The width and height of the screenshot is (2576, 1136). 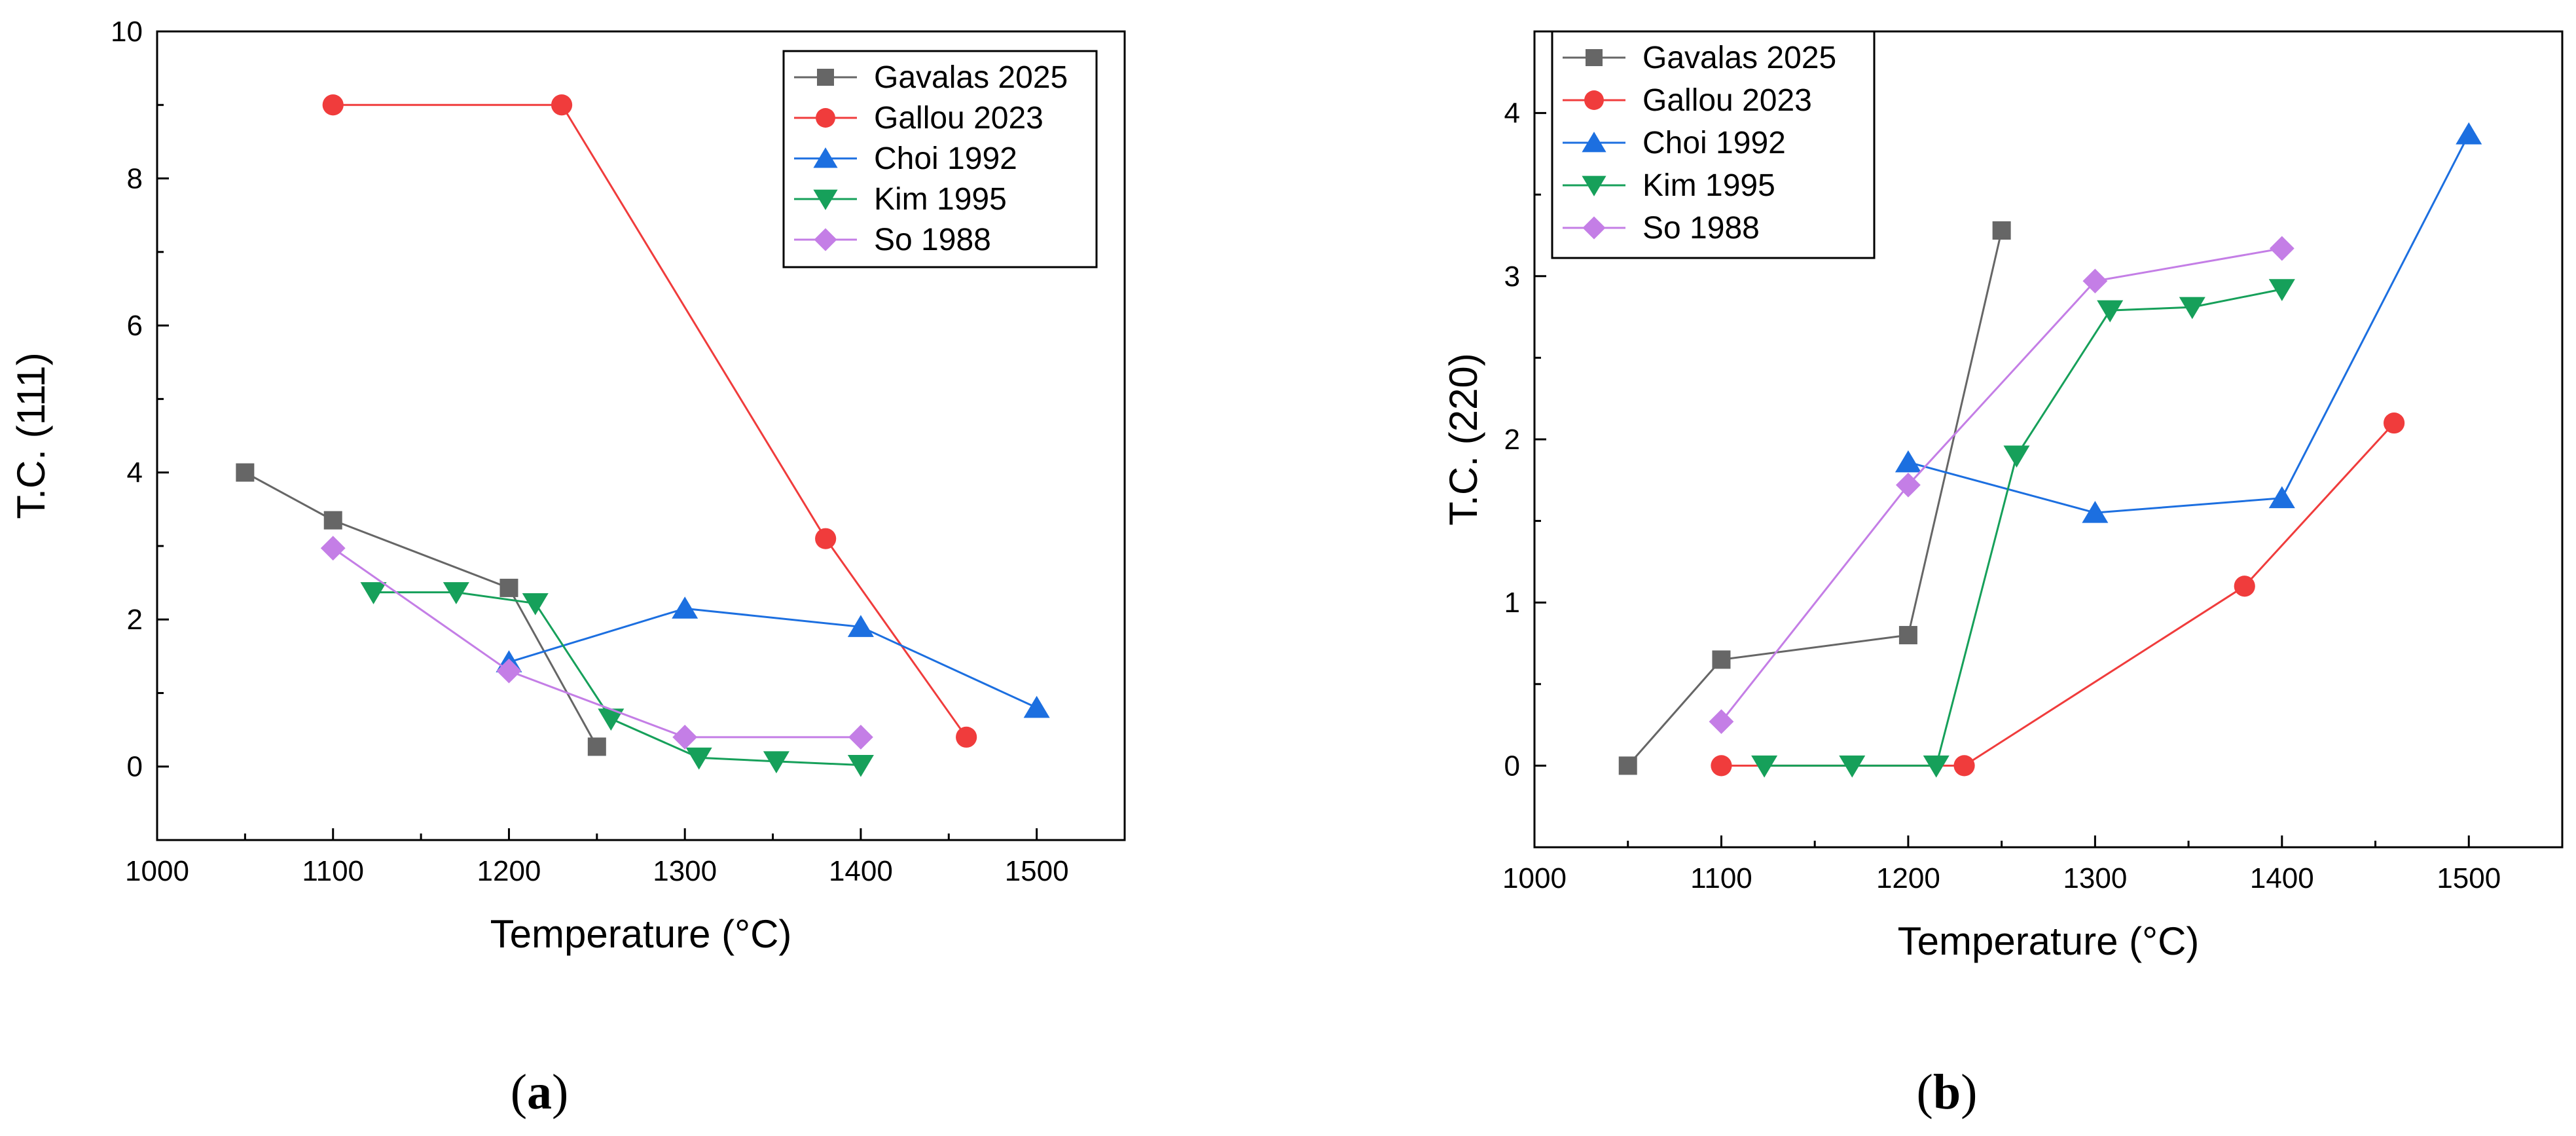 I want to click on y-axis-title: T.C. (220), so click(x=1463, y=439).